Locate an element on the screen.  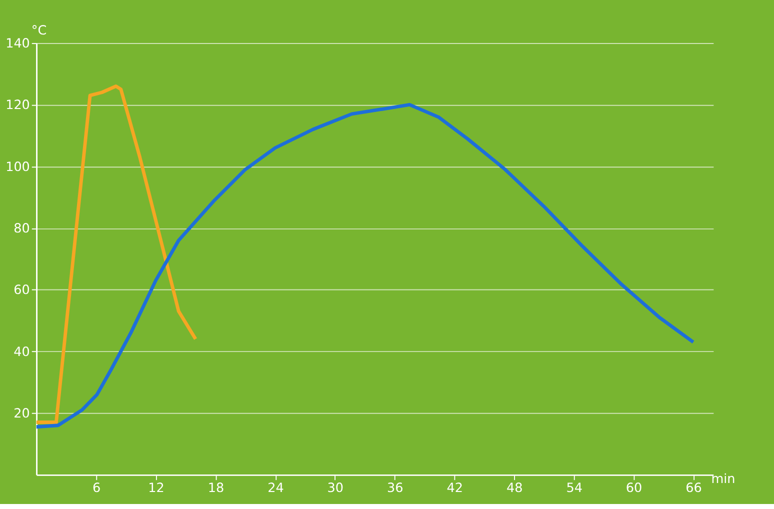
x-tick-label: 18 is located at coordinates (216, 488).